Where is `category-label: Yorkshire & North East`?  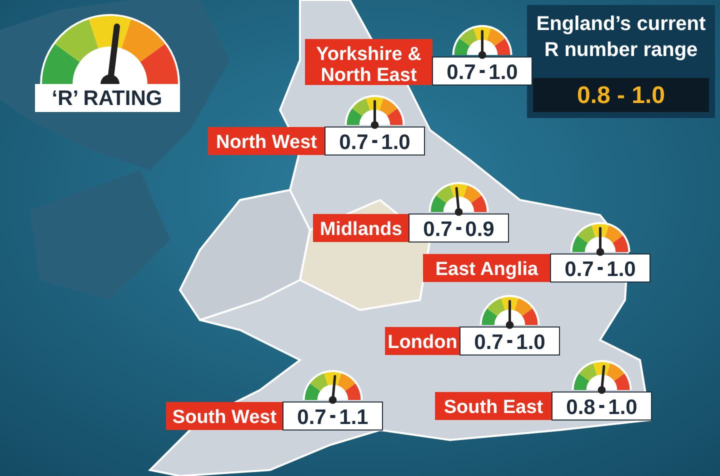
category-label: Yorkshire & North East is located at coordinates (369, 65).